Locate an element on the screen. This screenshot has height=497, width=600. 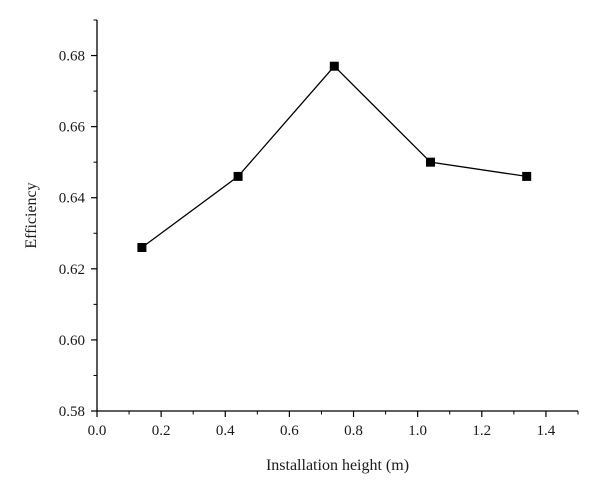
y-tick-label: 0.62 is located at coordinates (72, 270).